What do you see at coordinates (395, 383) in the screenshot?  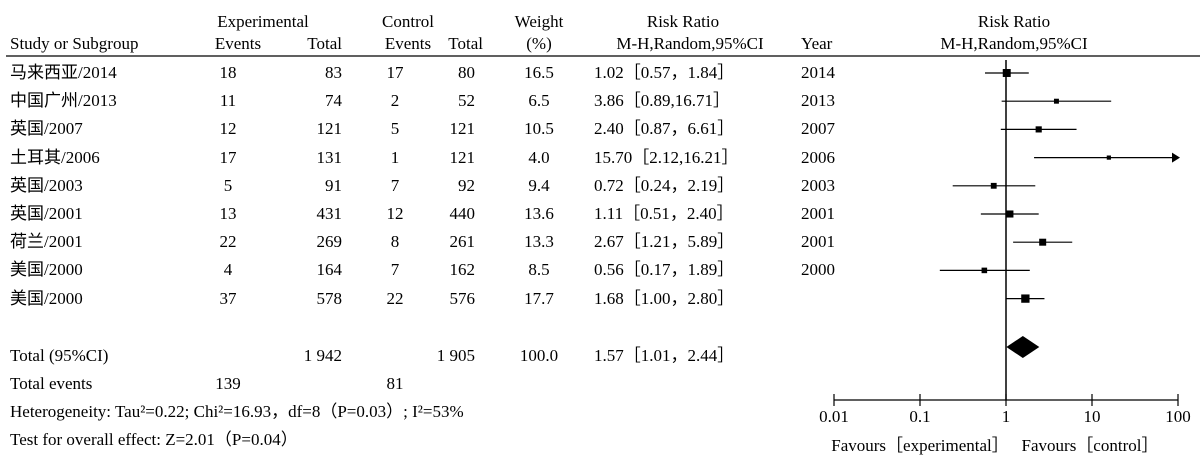 I see `total-events-ctl: 81` at bounding box center [395, 383].